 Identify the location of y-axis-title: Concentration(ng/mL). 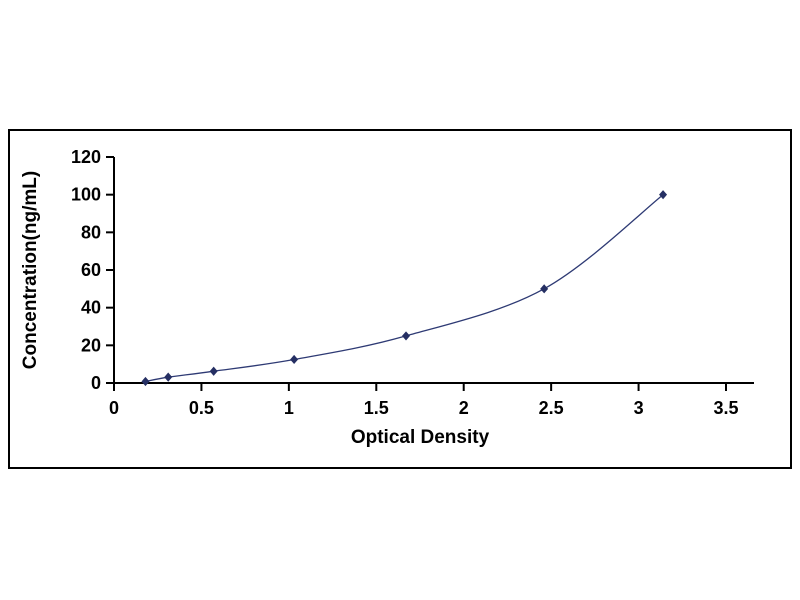
(30, 270).